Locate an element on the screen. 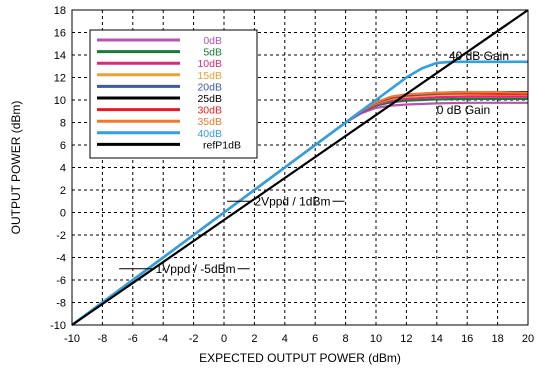 This screenshot has height=370, width=542. legend-label: 5dB is located at coordinates (212, 53).